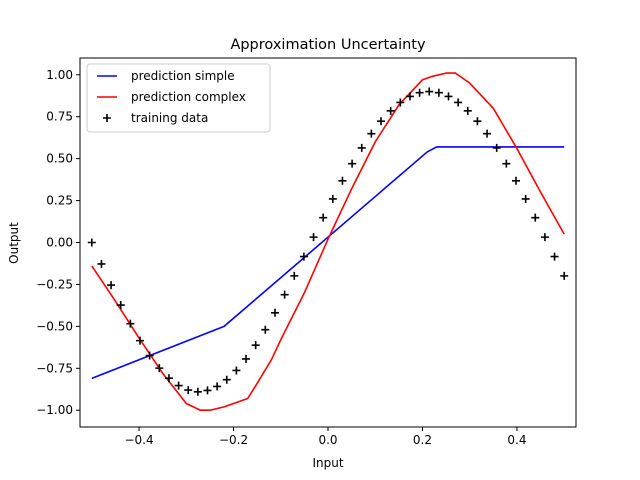  I want to click on legend-label-prediction-complex: prediction complex, so click(188, 97).